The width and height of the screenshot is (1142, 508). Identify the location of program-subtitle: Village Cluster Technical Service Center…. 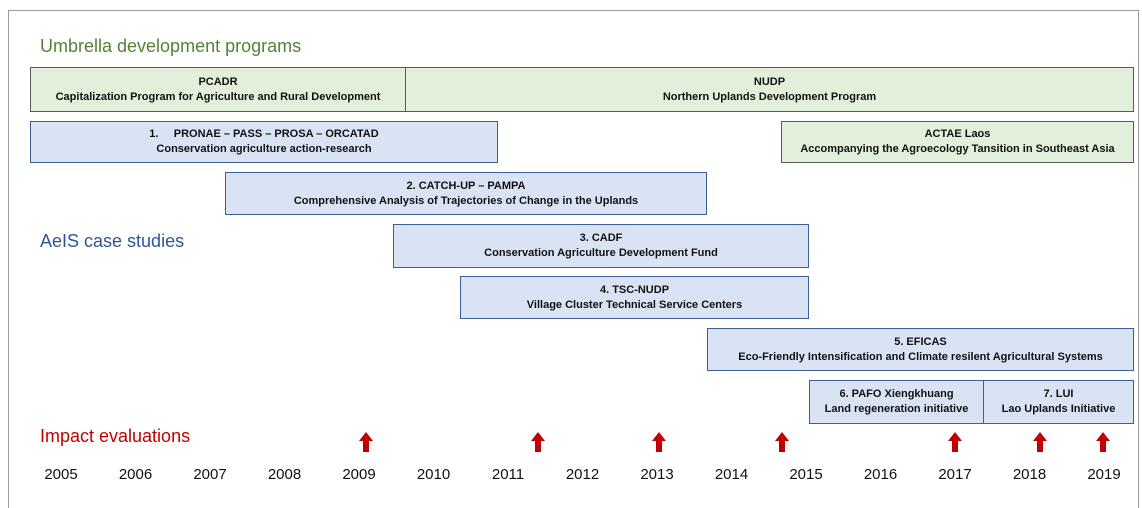
(634, 304).